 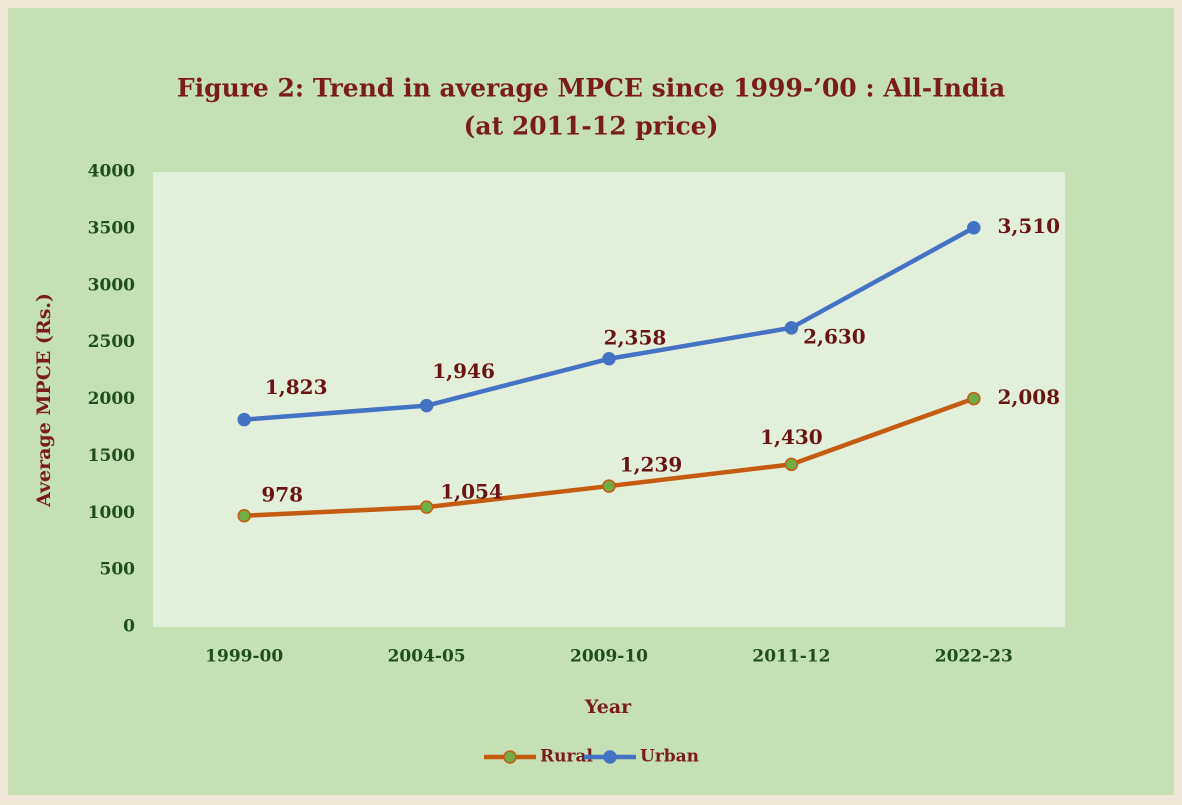 I want to click on data-label: 2,630, so click(x=834, y=336).